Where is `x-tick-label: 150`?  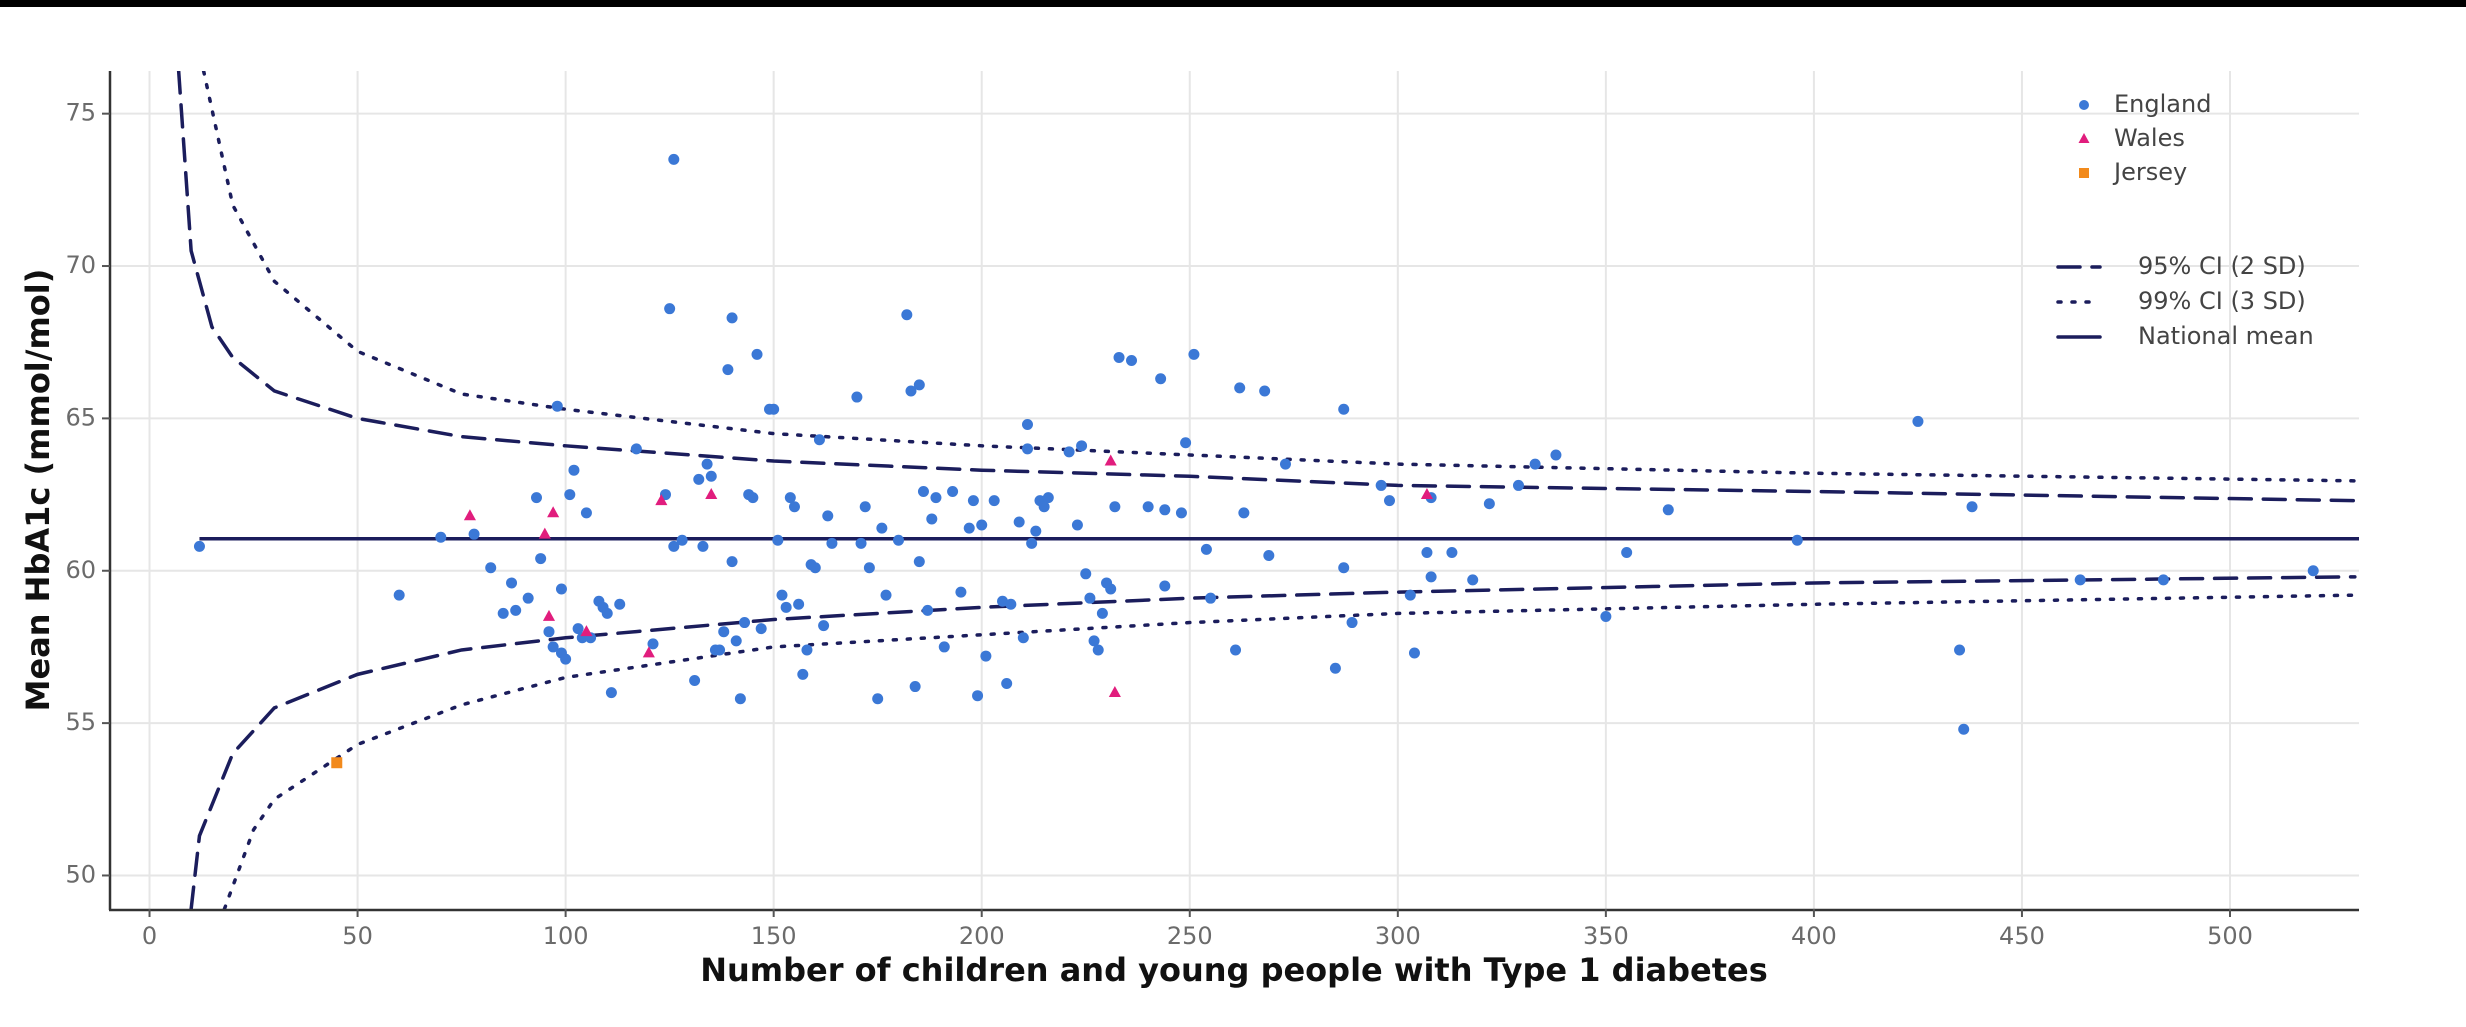 x-tick-label: 150 is located at coordinates (774, 936).